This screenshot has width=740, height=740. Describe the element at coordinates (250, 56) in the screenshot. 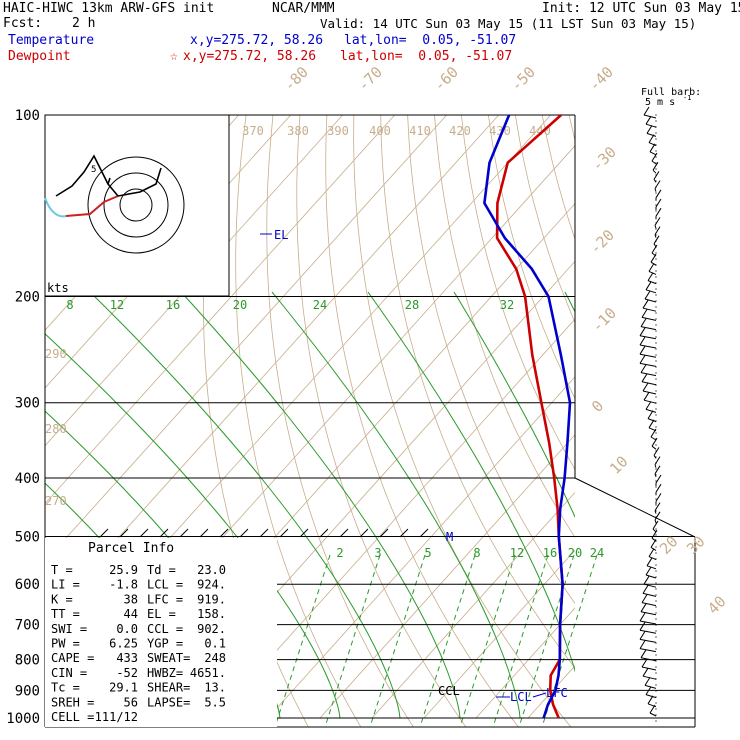

I see `dewpoint-xy: x,y=275.72, 58.26` at that location.